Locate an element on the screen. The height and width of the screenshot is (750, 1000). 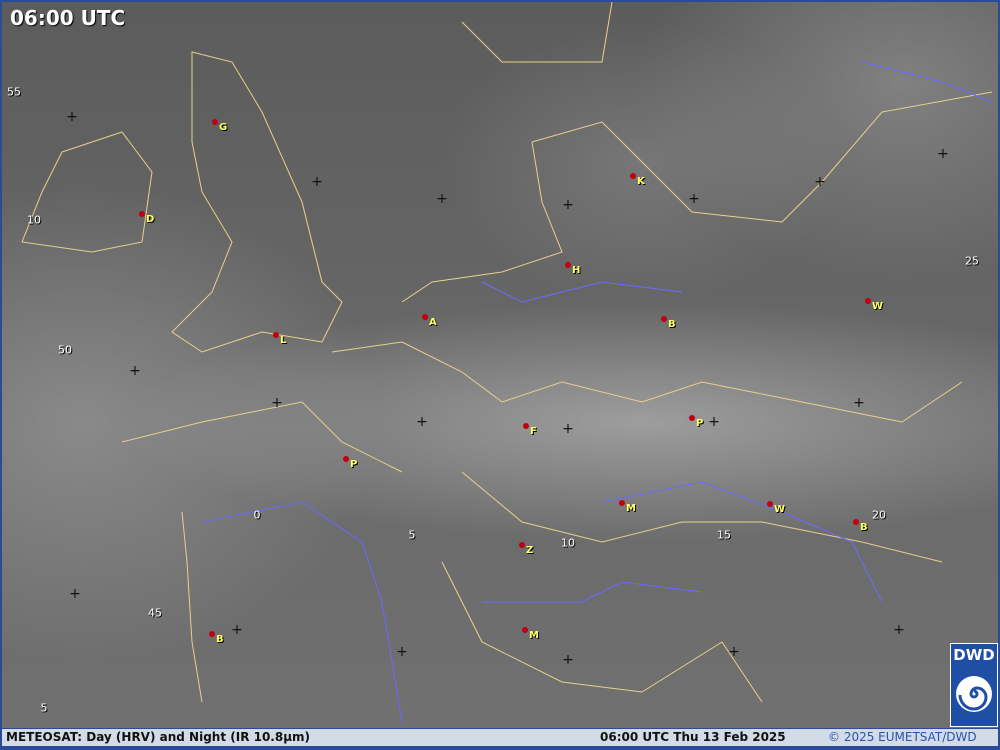
city-label: A is located at coordinates (433, 322).